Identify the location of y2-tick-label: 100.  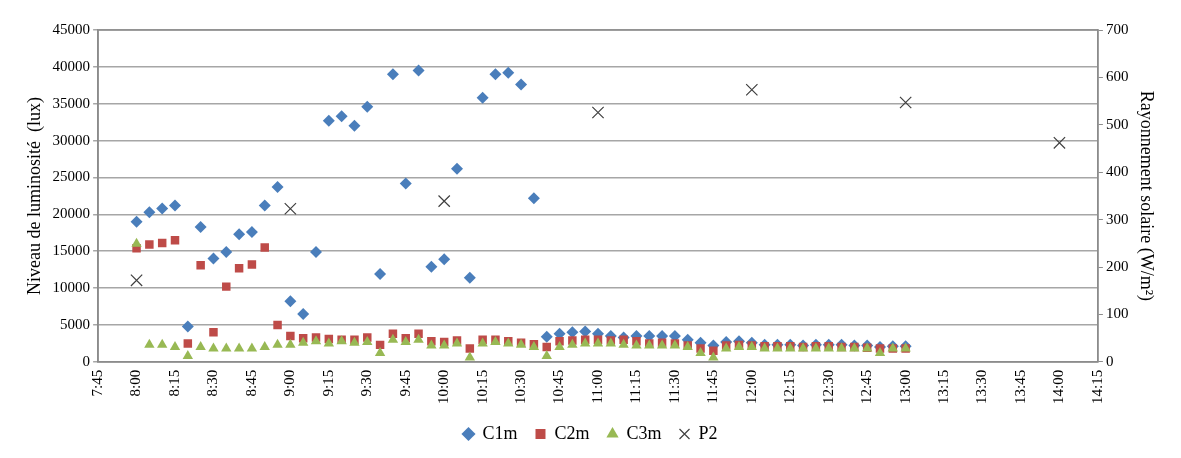
(1117, 313).